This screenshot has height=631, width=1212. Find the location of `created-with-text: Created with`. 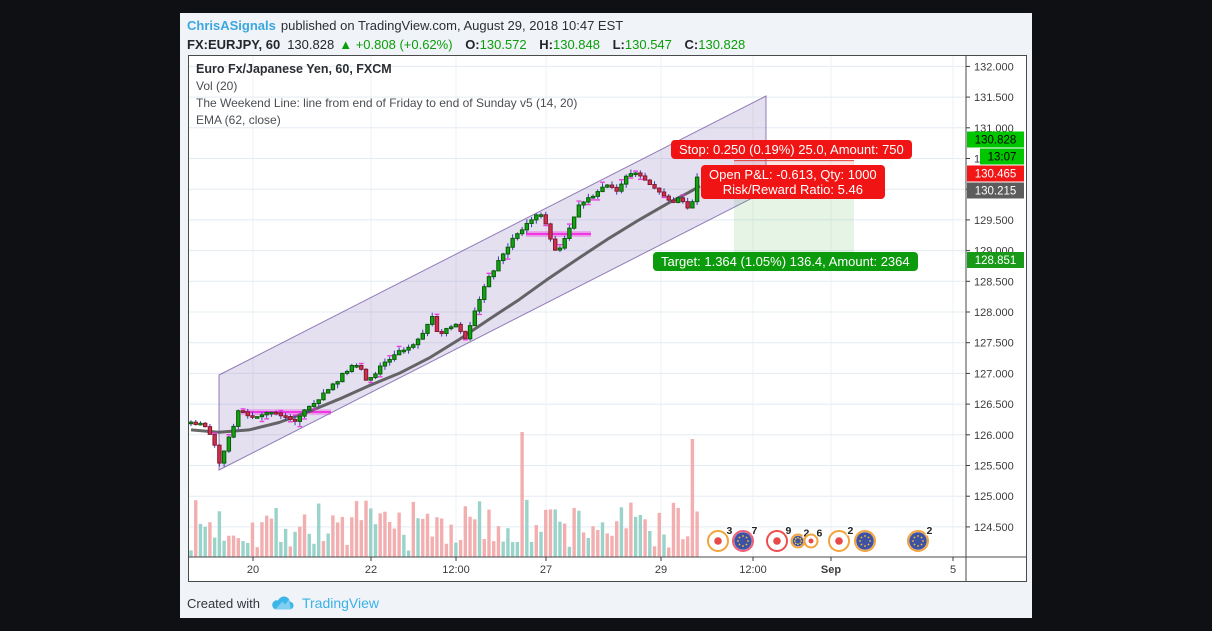

created-with-text: Created with is located at coordinates (223, 603).